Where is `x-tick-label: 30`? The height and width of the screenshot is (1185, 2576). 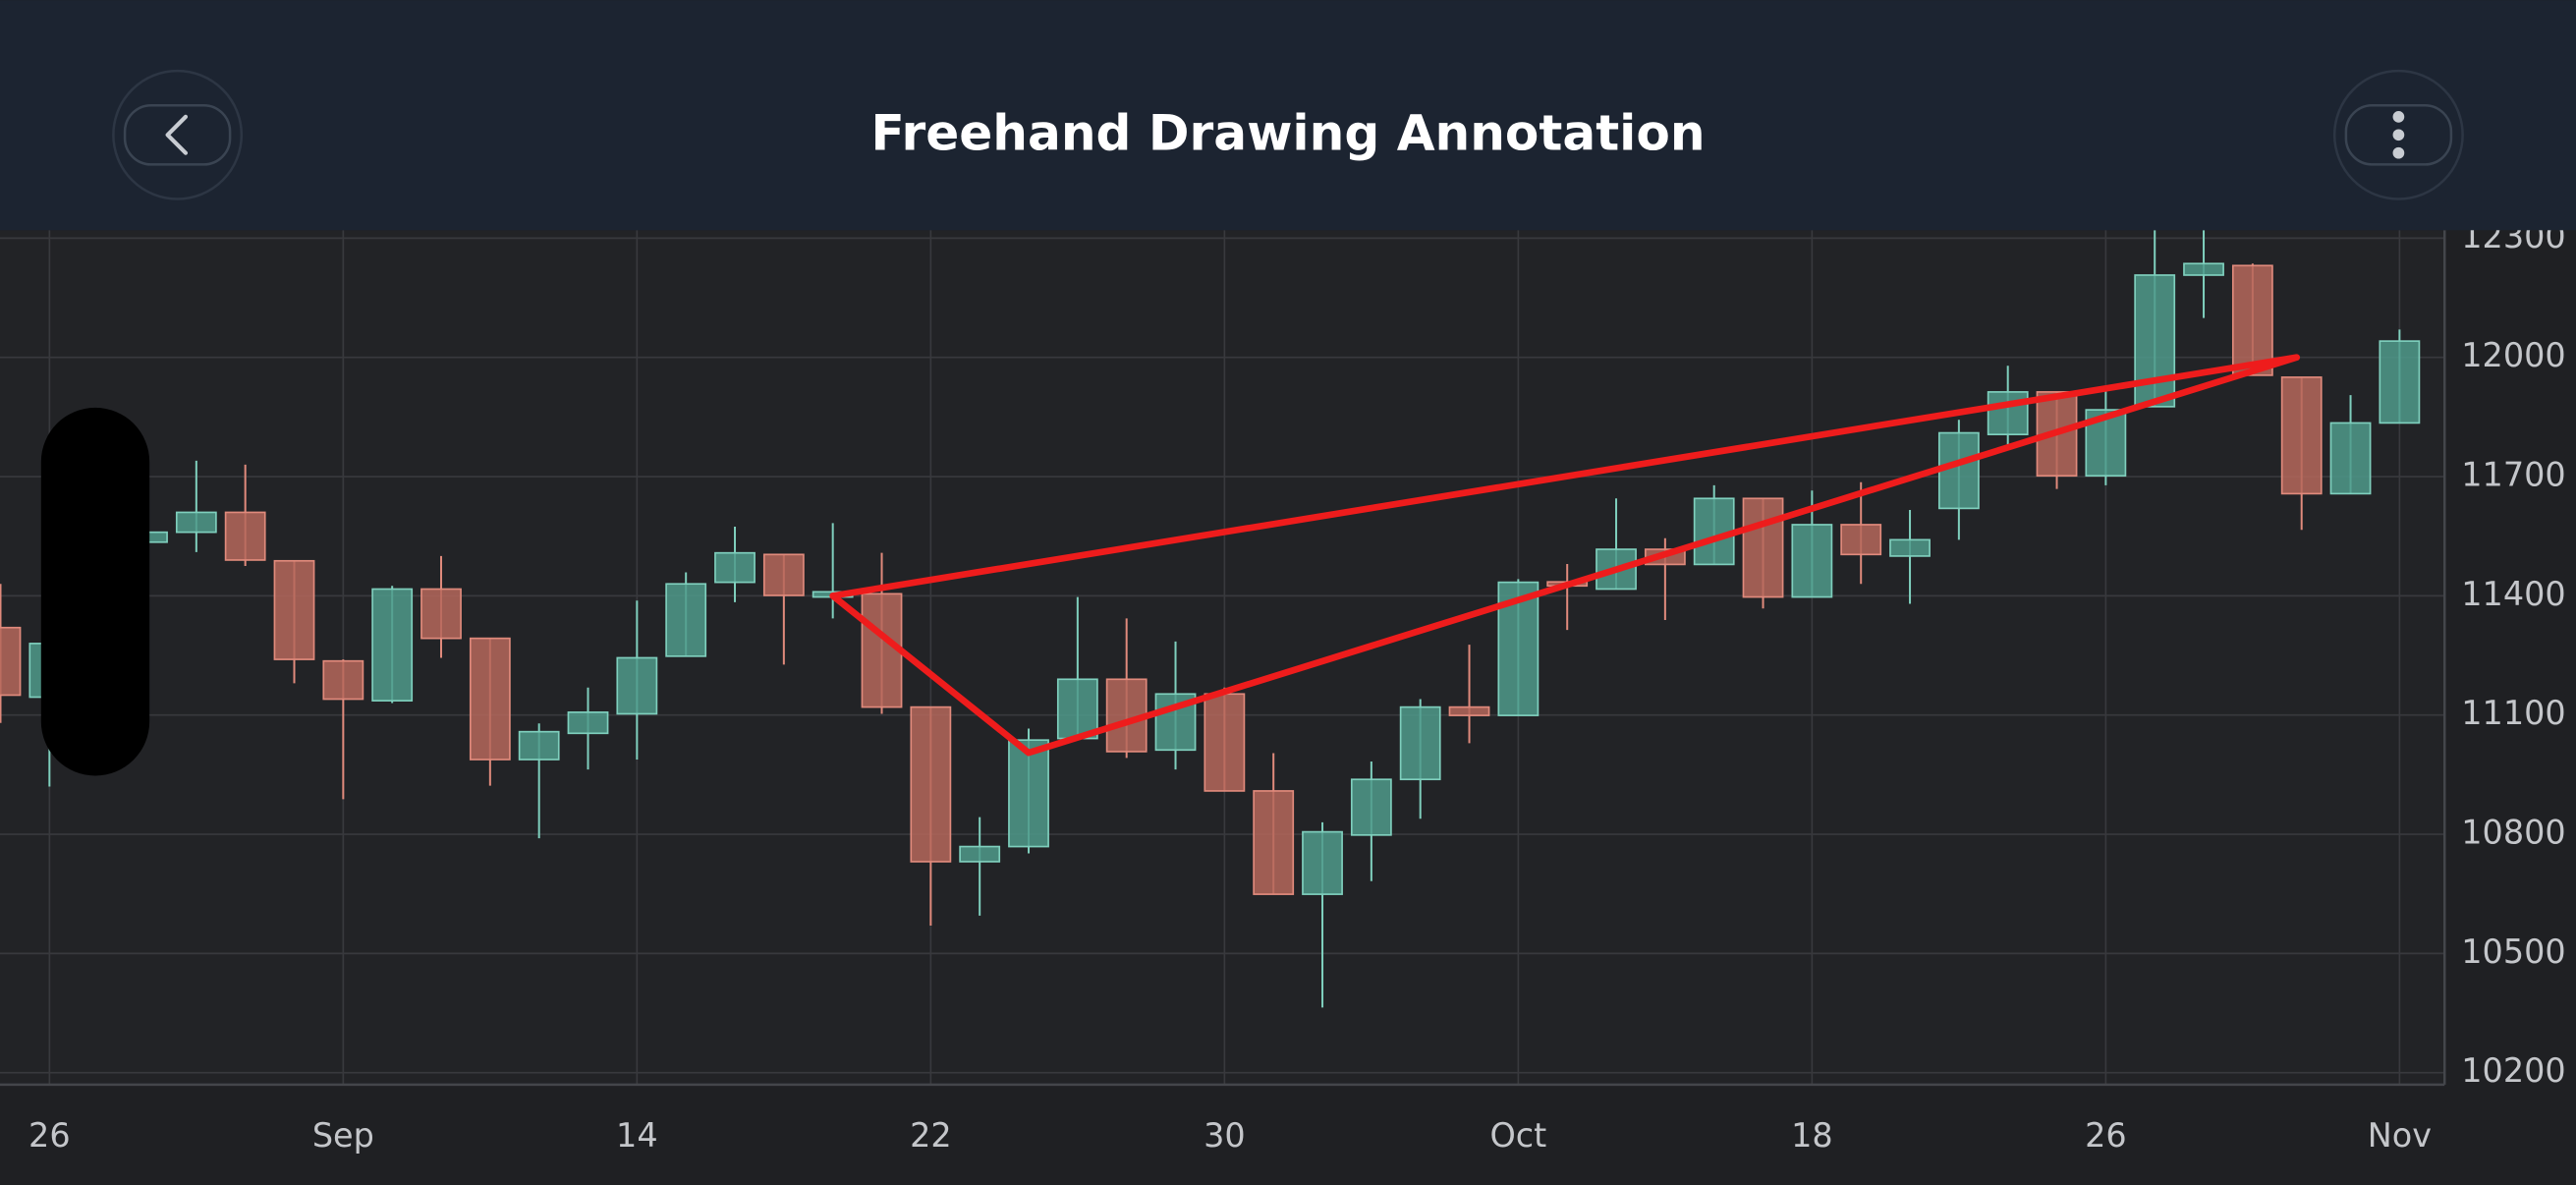
x-tick-label: 30 is located at coordinates (1225, 1135).